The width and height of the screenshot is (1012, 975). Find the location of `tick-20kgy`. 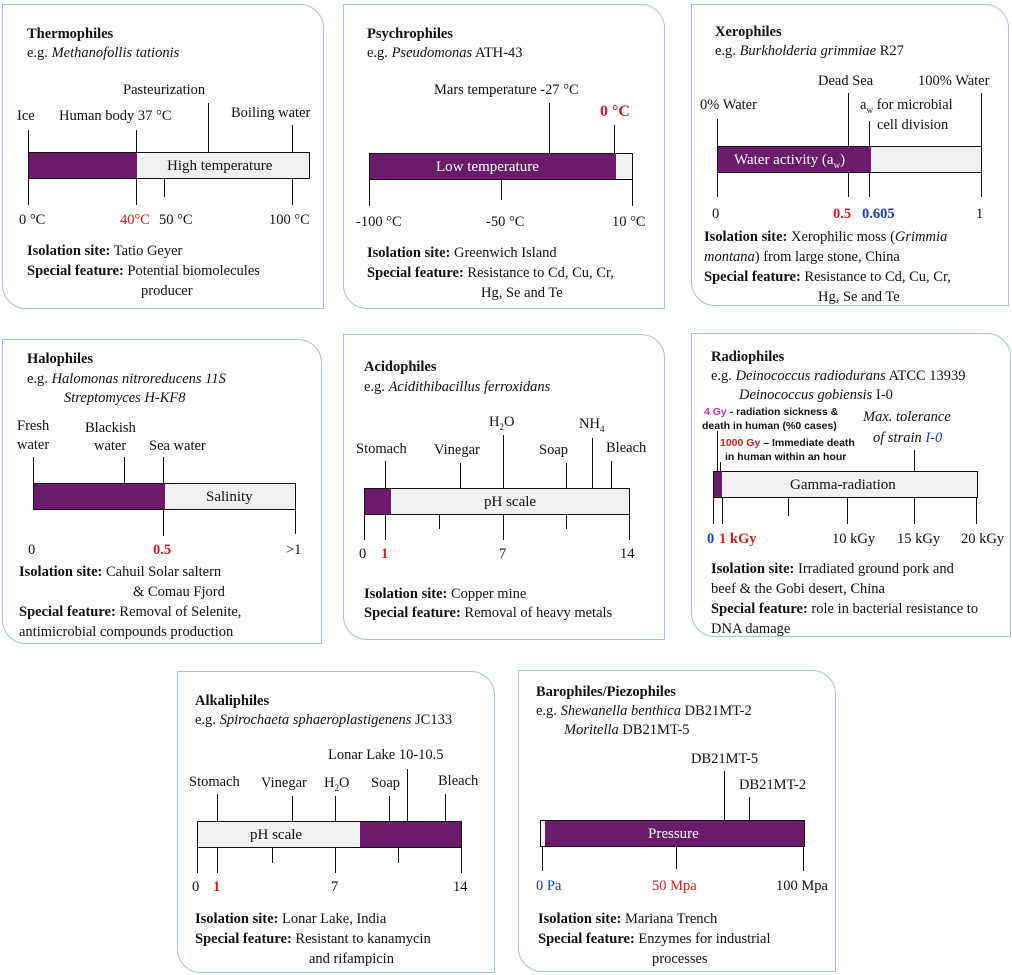

tick-20kgy is located at coordinates (977, 511).